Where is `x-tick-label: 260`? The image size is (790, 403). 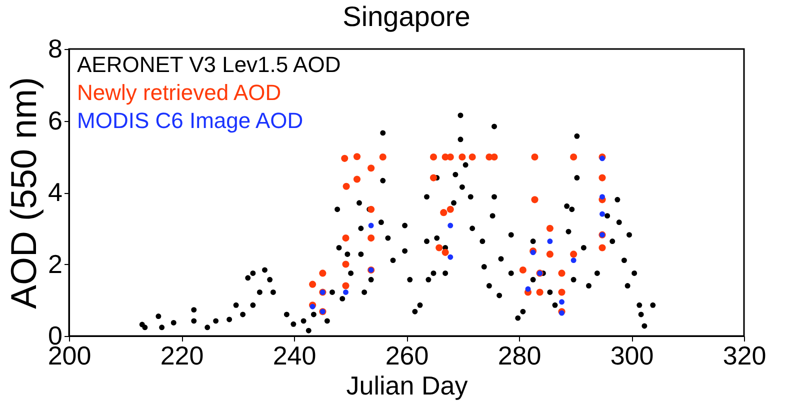 x-tick-label: 260 is located at coordinates (407, 355).